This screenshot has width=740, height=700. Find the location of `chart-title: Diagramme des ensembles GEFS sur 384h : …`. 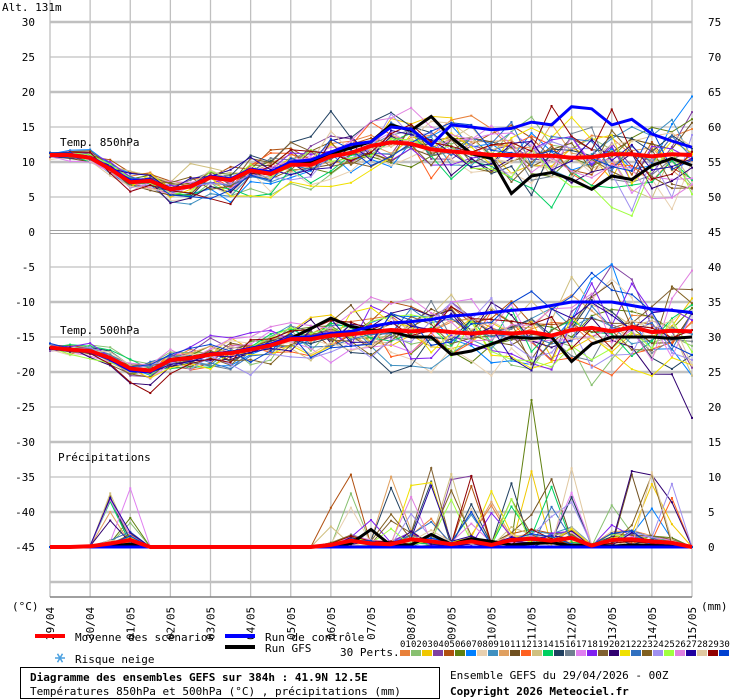

chart-title: Diagramme des ensembles GEFS sur 384h : … is located at coordinates (199, 677).